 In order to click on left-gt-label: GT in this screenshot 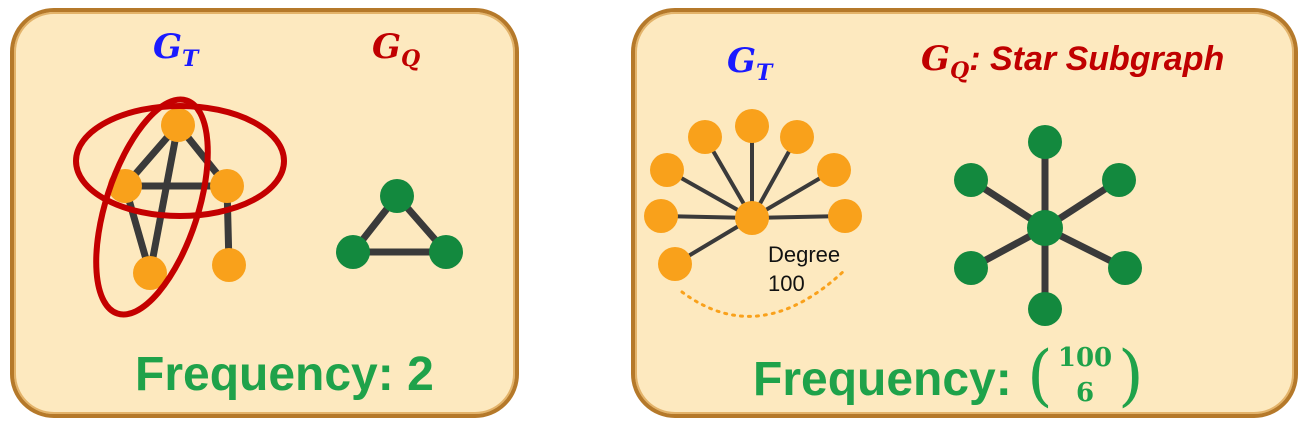, I will do `click(176, 49)`.